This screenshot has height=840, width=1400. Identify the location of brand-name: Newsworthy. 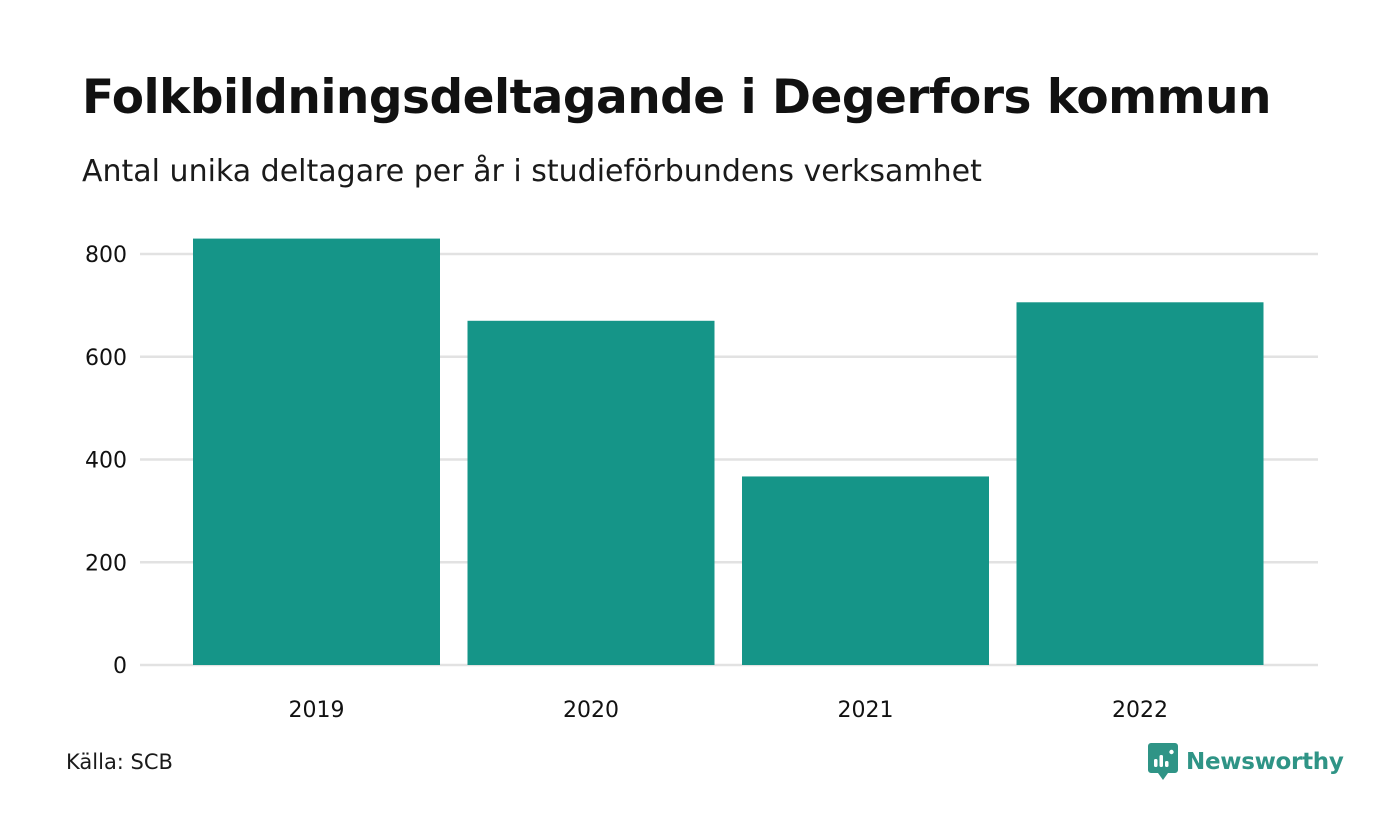
(1265, 762).